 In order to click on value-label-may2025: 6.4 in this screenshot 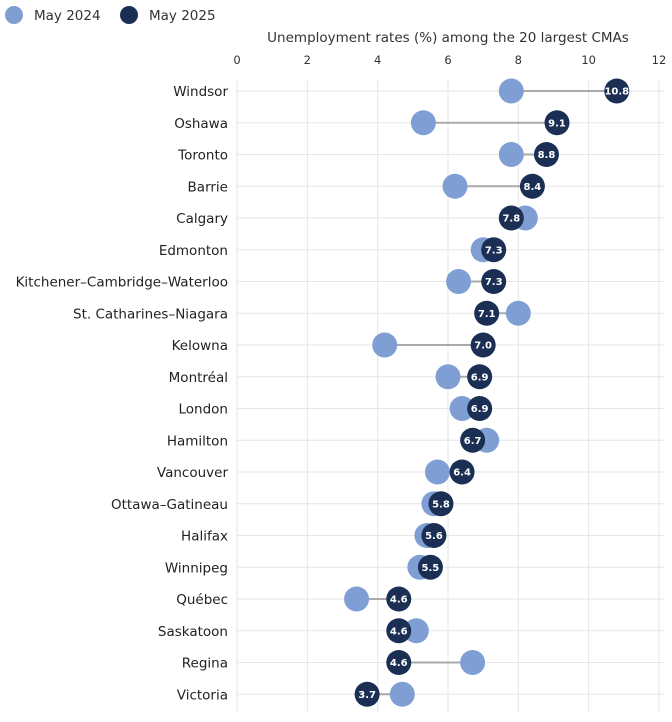, I will do `click(462, 473)`.